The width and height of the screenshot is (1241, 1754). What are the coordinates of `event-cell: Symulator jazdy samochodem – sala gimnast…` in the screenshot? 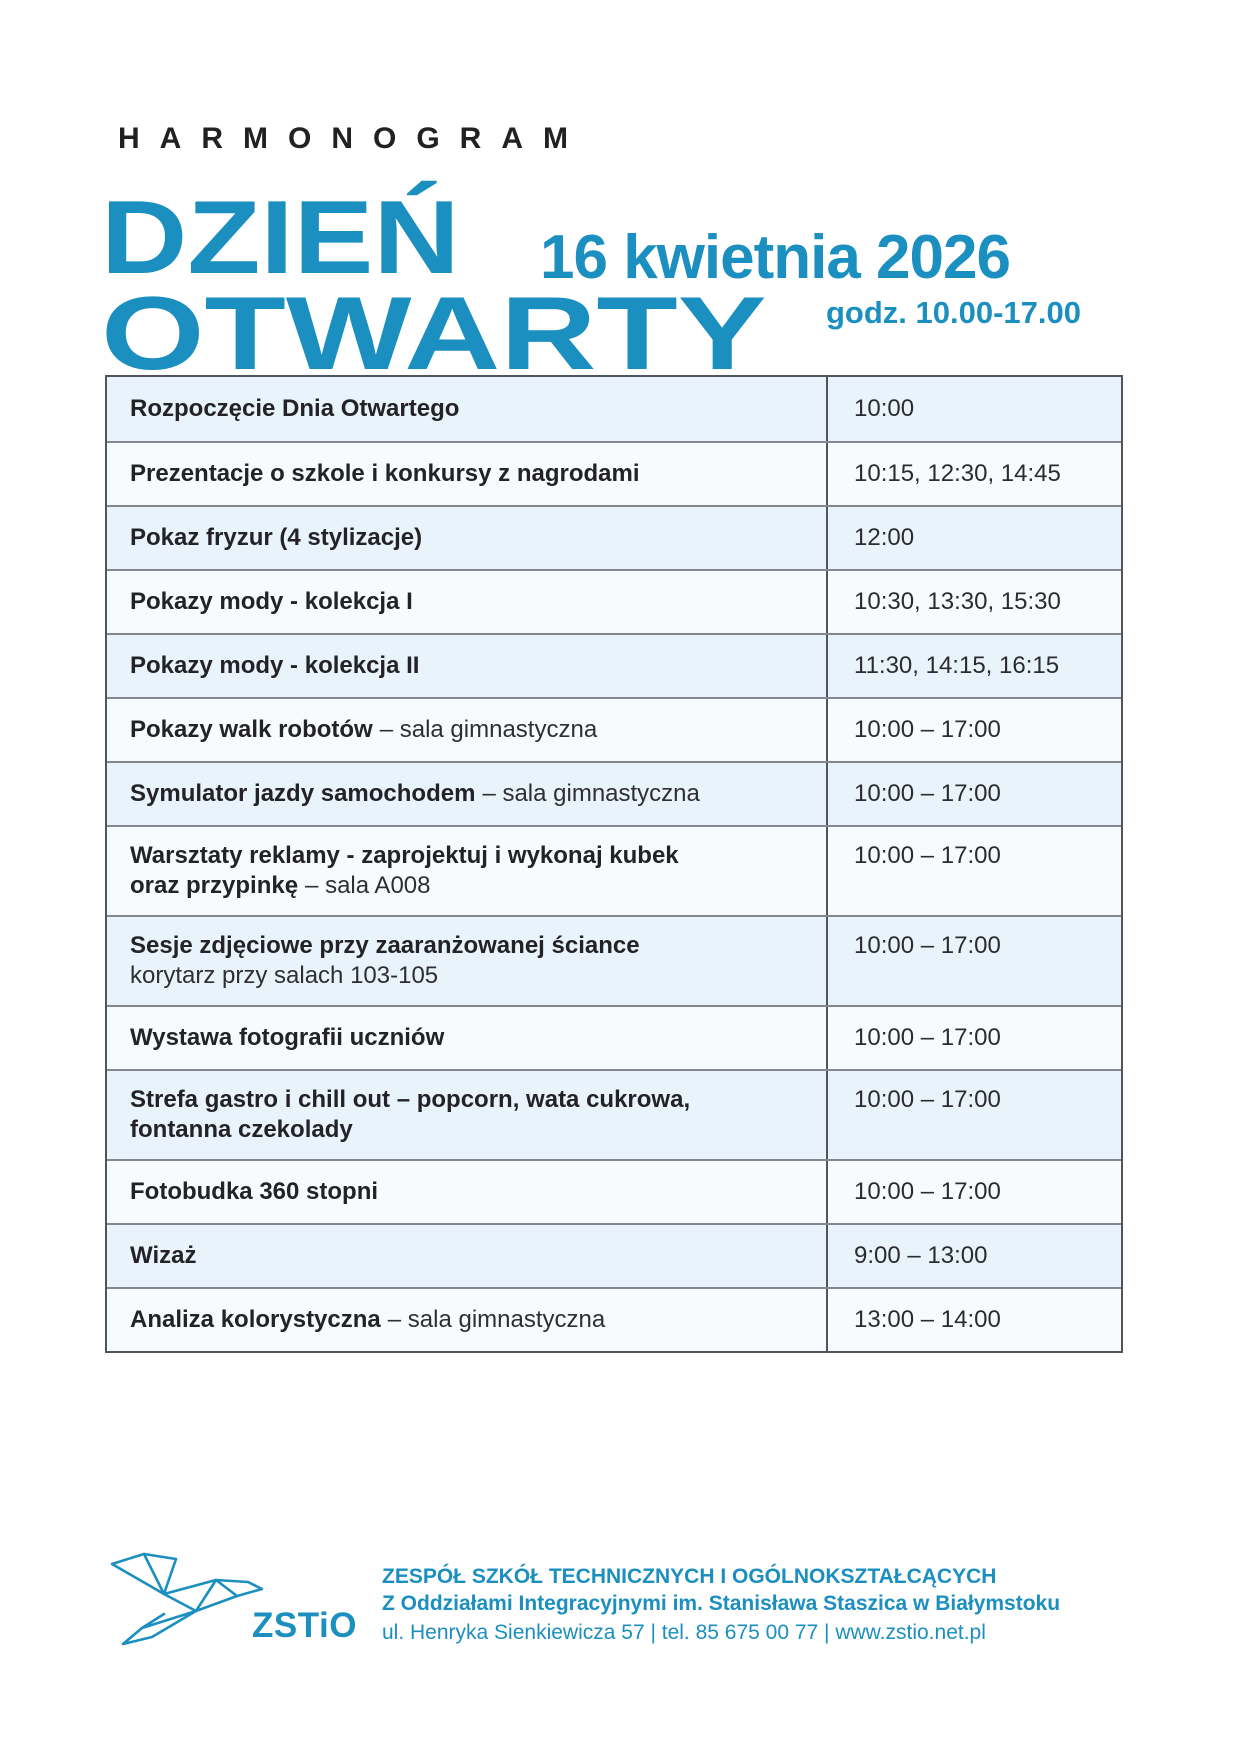 It's located at (467, 794).